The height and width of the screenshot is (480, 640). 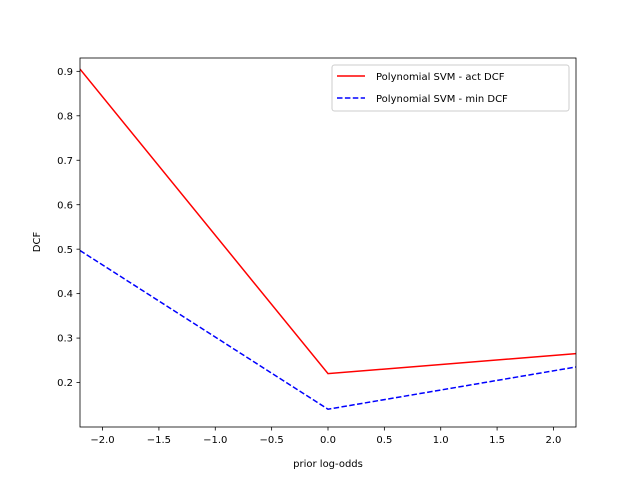 What do you see at coordinates (328, 440) in the screenshot?
I see `x-tick-label: 0.0` at bounding box center [328, 440].